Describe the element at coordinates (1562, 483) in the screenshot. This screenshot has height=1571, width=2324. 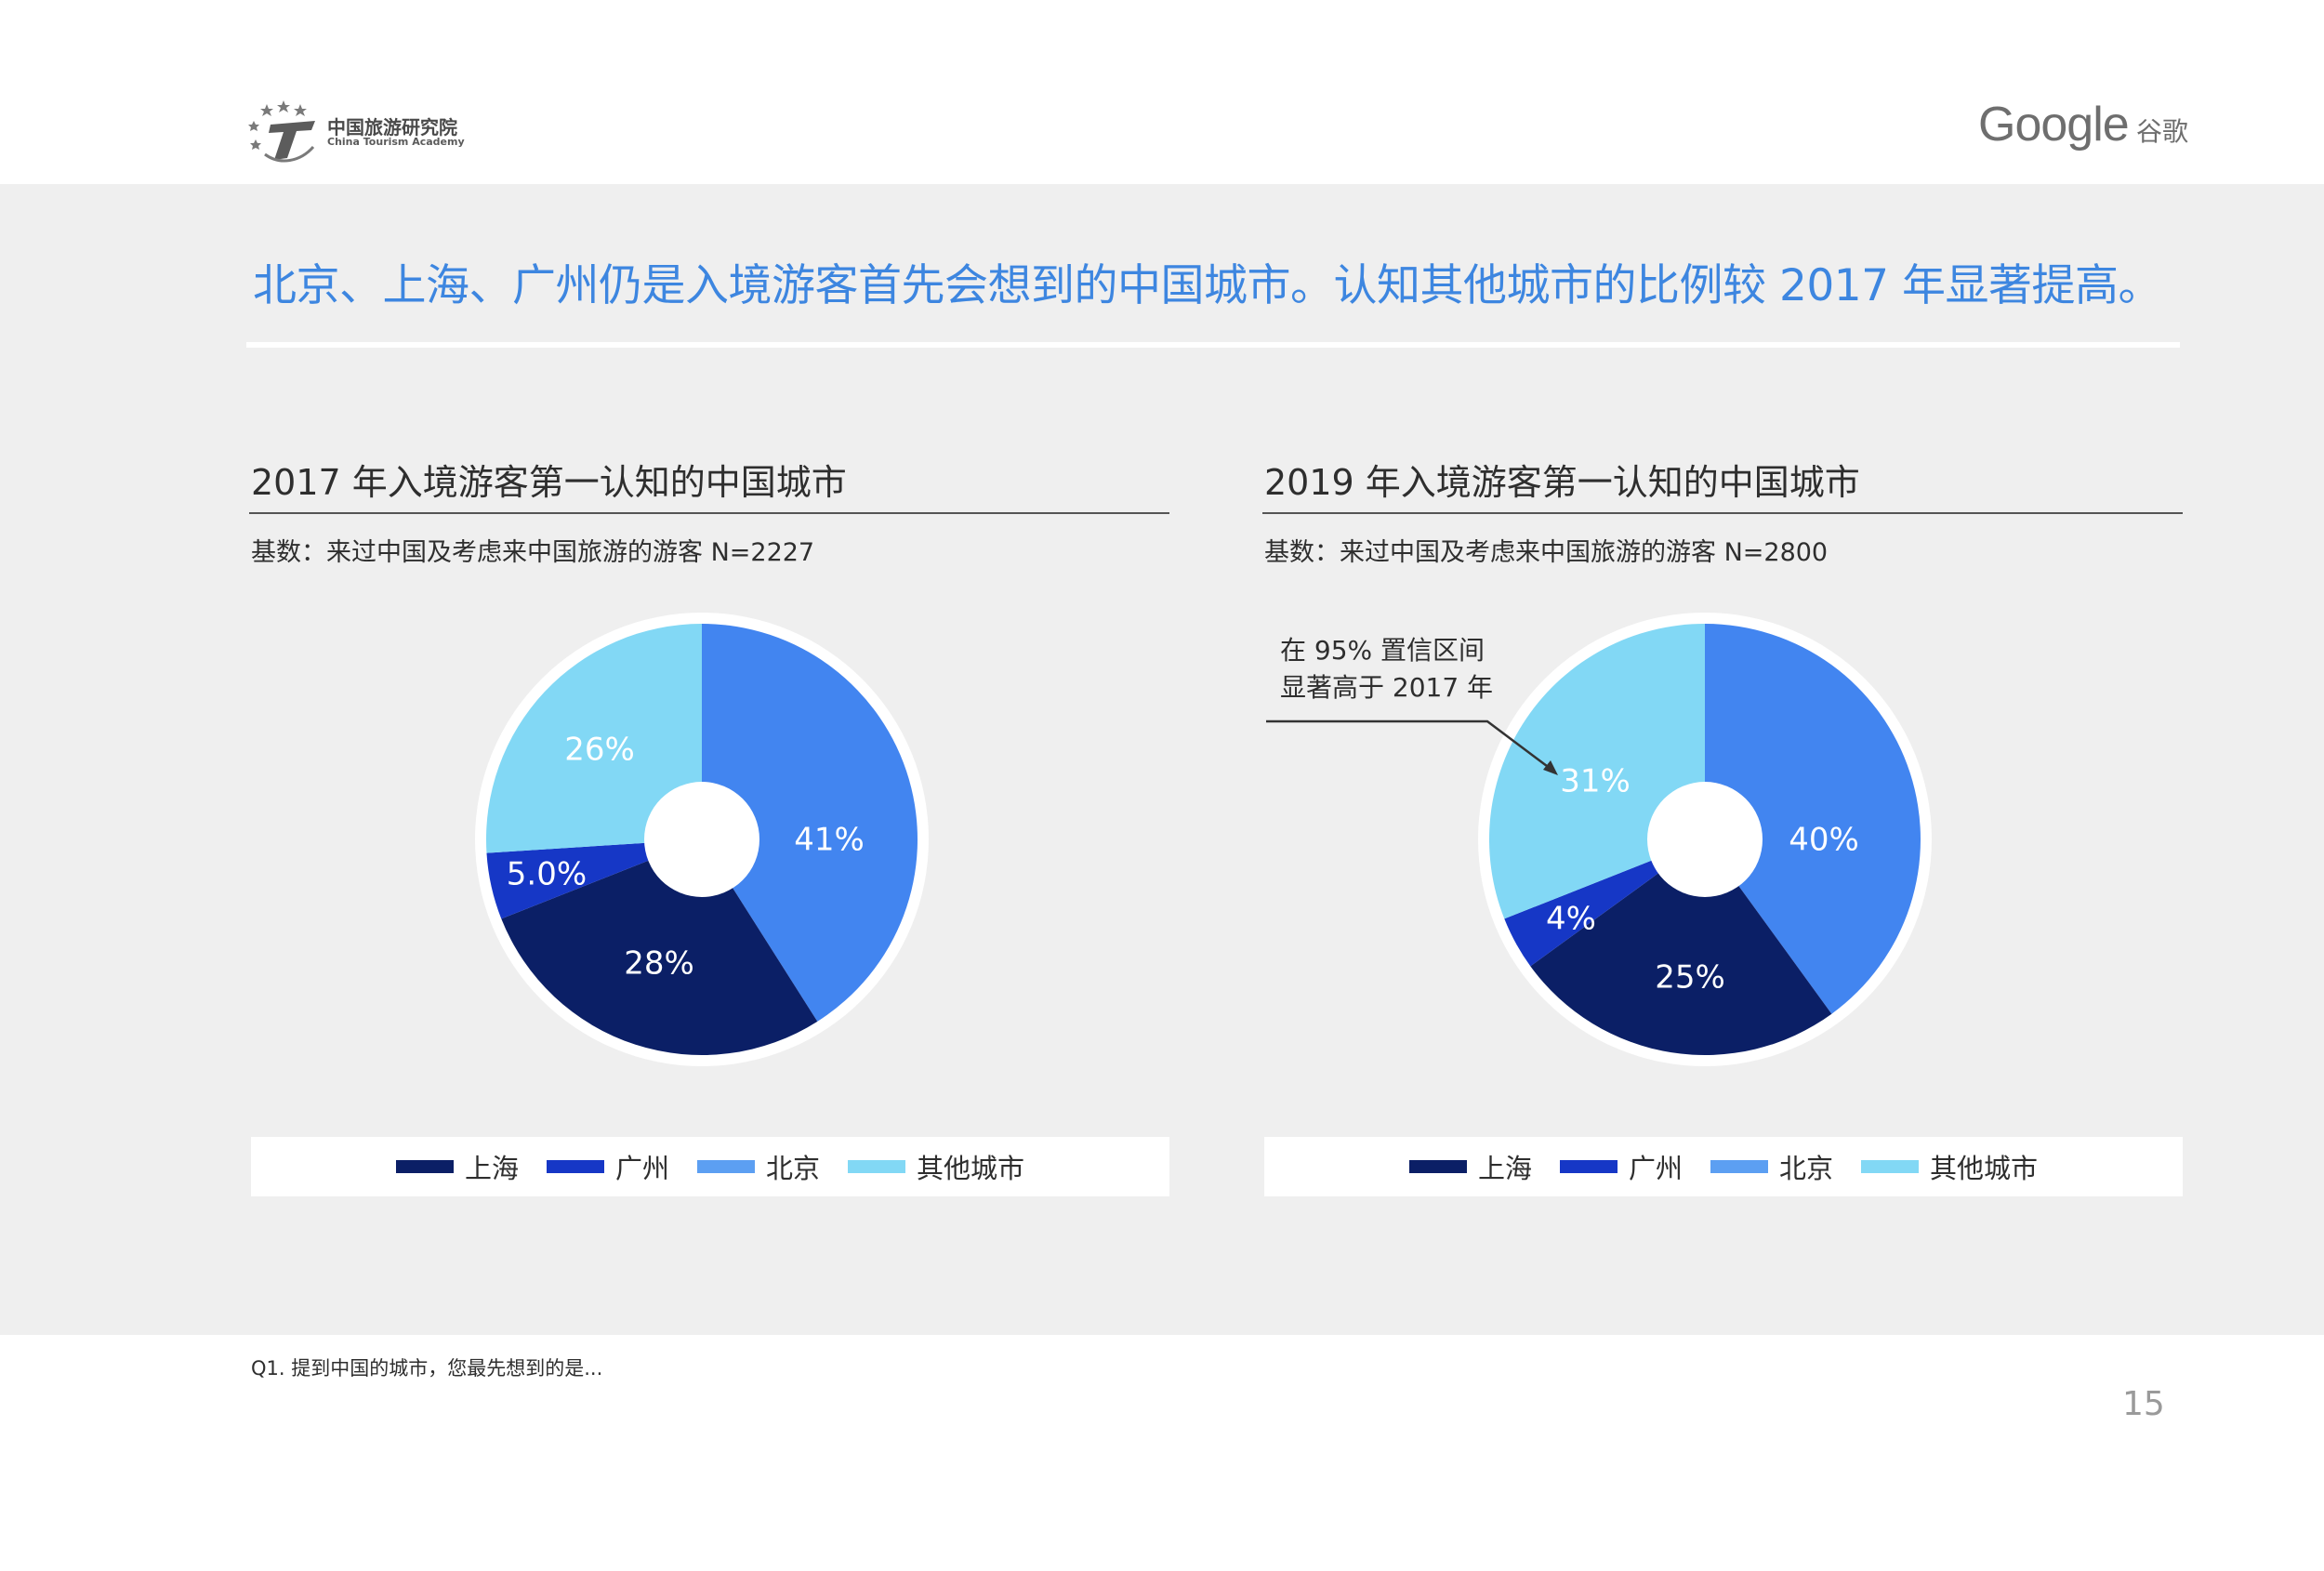
I see `chart-title-2019: 2019 年入境游客第一认知的中国城市` at that location.